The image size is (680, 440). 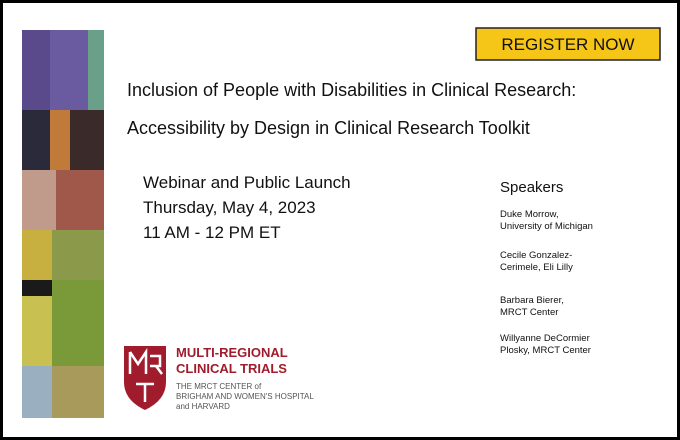 I want to click on button-label: REGISTER NOW, so click(x=567, y=44).